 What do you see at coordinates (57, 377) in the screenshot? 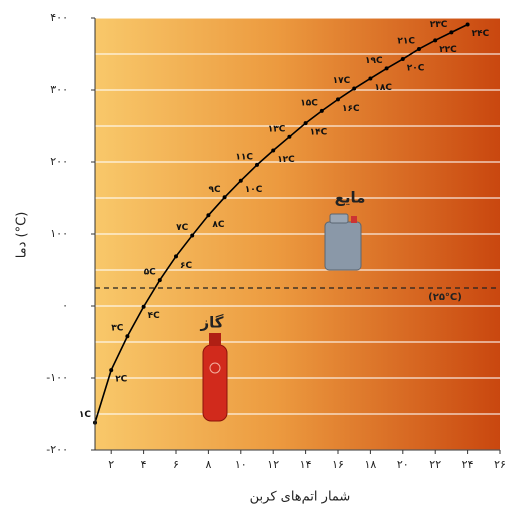
I see `y-tick-label: -۱۰۰` at bounding box center [57, 377].